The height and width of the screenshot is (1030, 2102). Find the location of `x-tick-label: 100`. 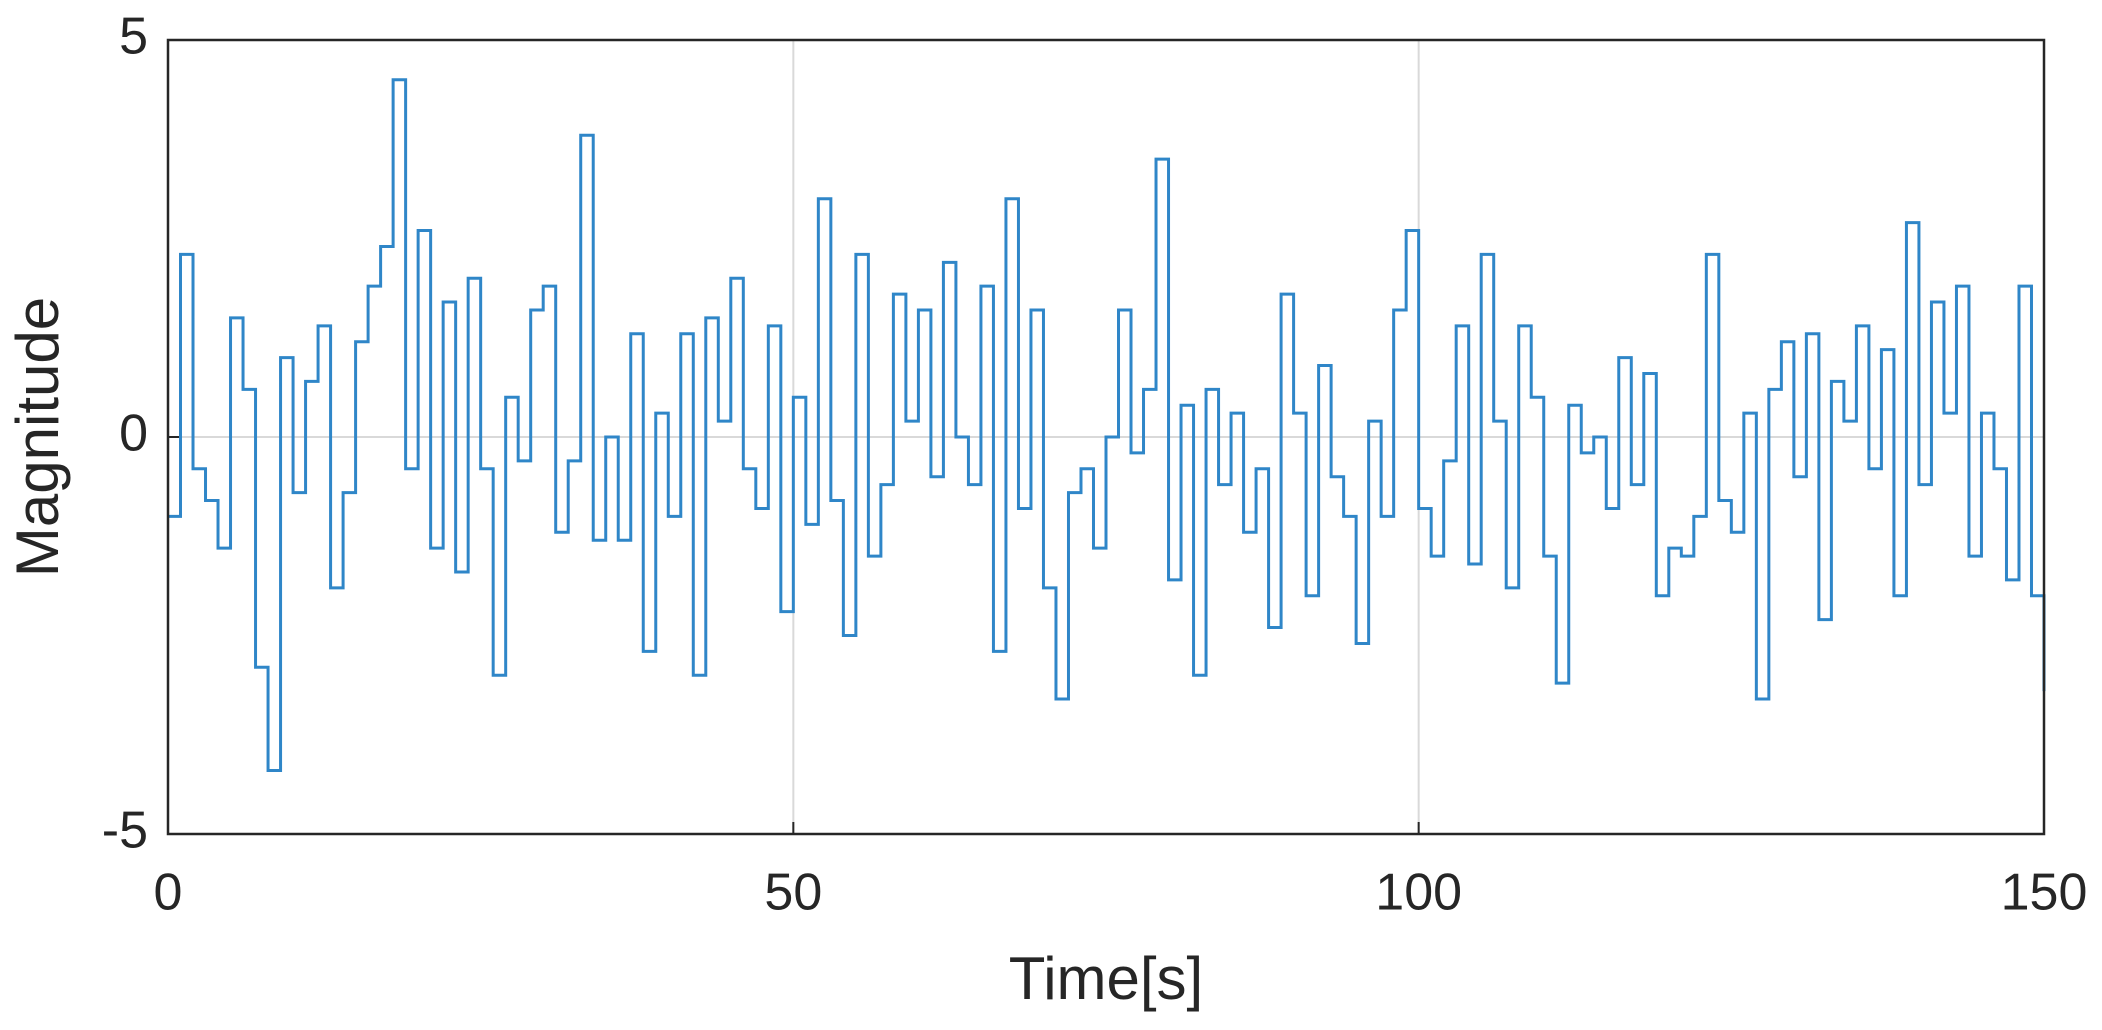

x-tick-label: 100 is located at coordinates (1418, 893).